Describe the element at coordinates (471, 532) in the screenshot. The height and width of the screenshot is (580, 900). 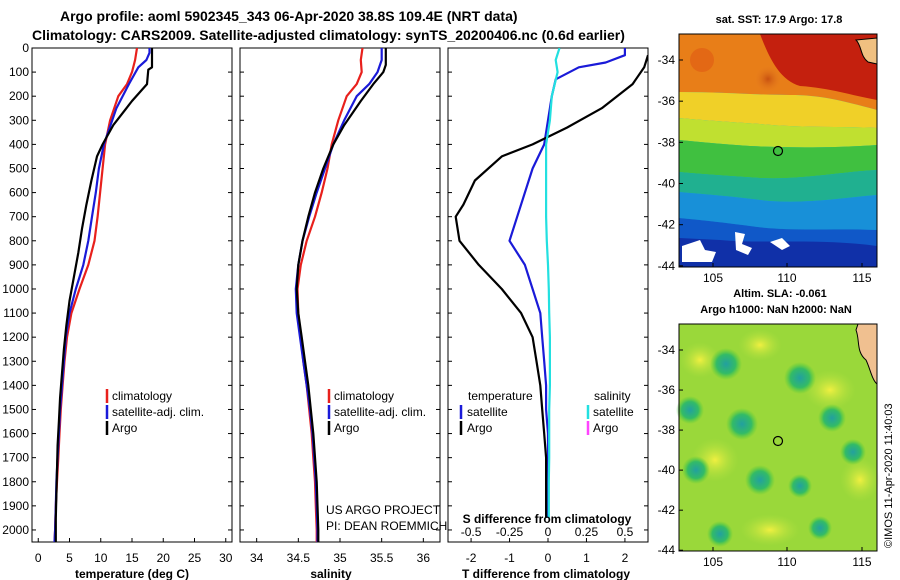
I see `s-diff-tick-label: -0.5` at that location.